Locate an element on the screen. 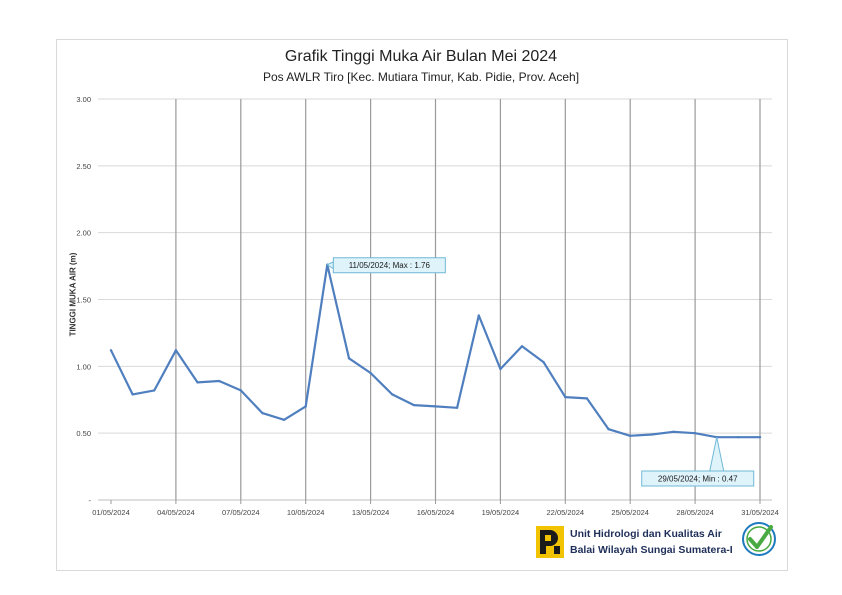 Image resolution: width=842 pixels, height=595 pixels. x-tick-label: 22/05/2024 is located at coordinates (566, 512).